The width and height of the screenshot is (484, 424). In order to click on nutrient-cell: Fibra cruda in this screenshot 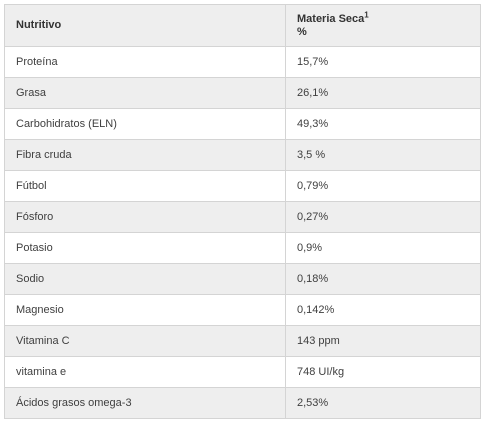, I will do `click(145, 155)`.